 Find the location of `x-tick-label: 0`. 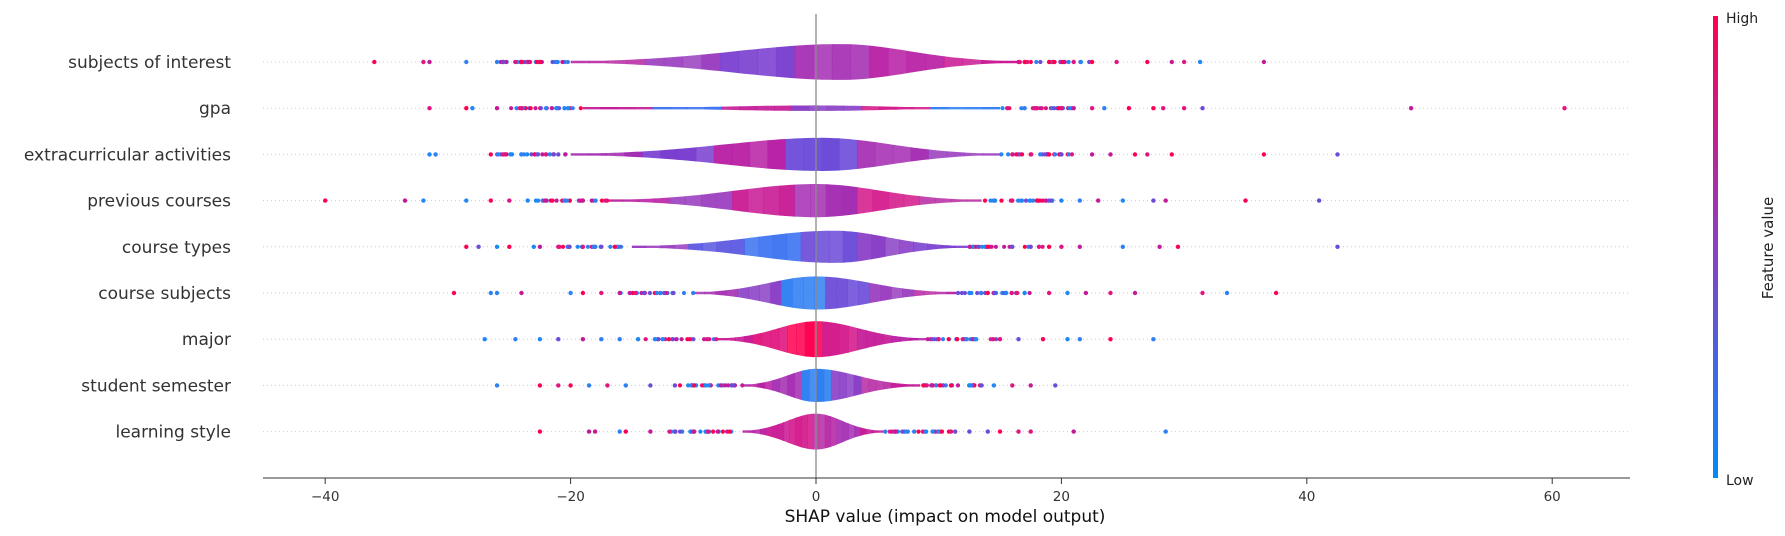

x-tick-label: 0 is located at coordinates (816, 497).